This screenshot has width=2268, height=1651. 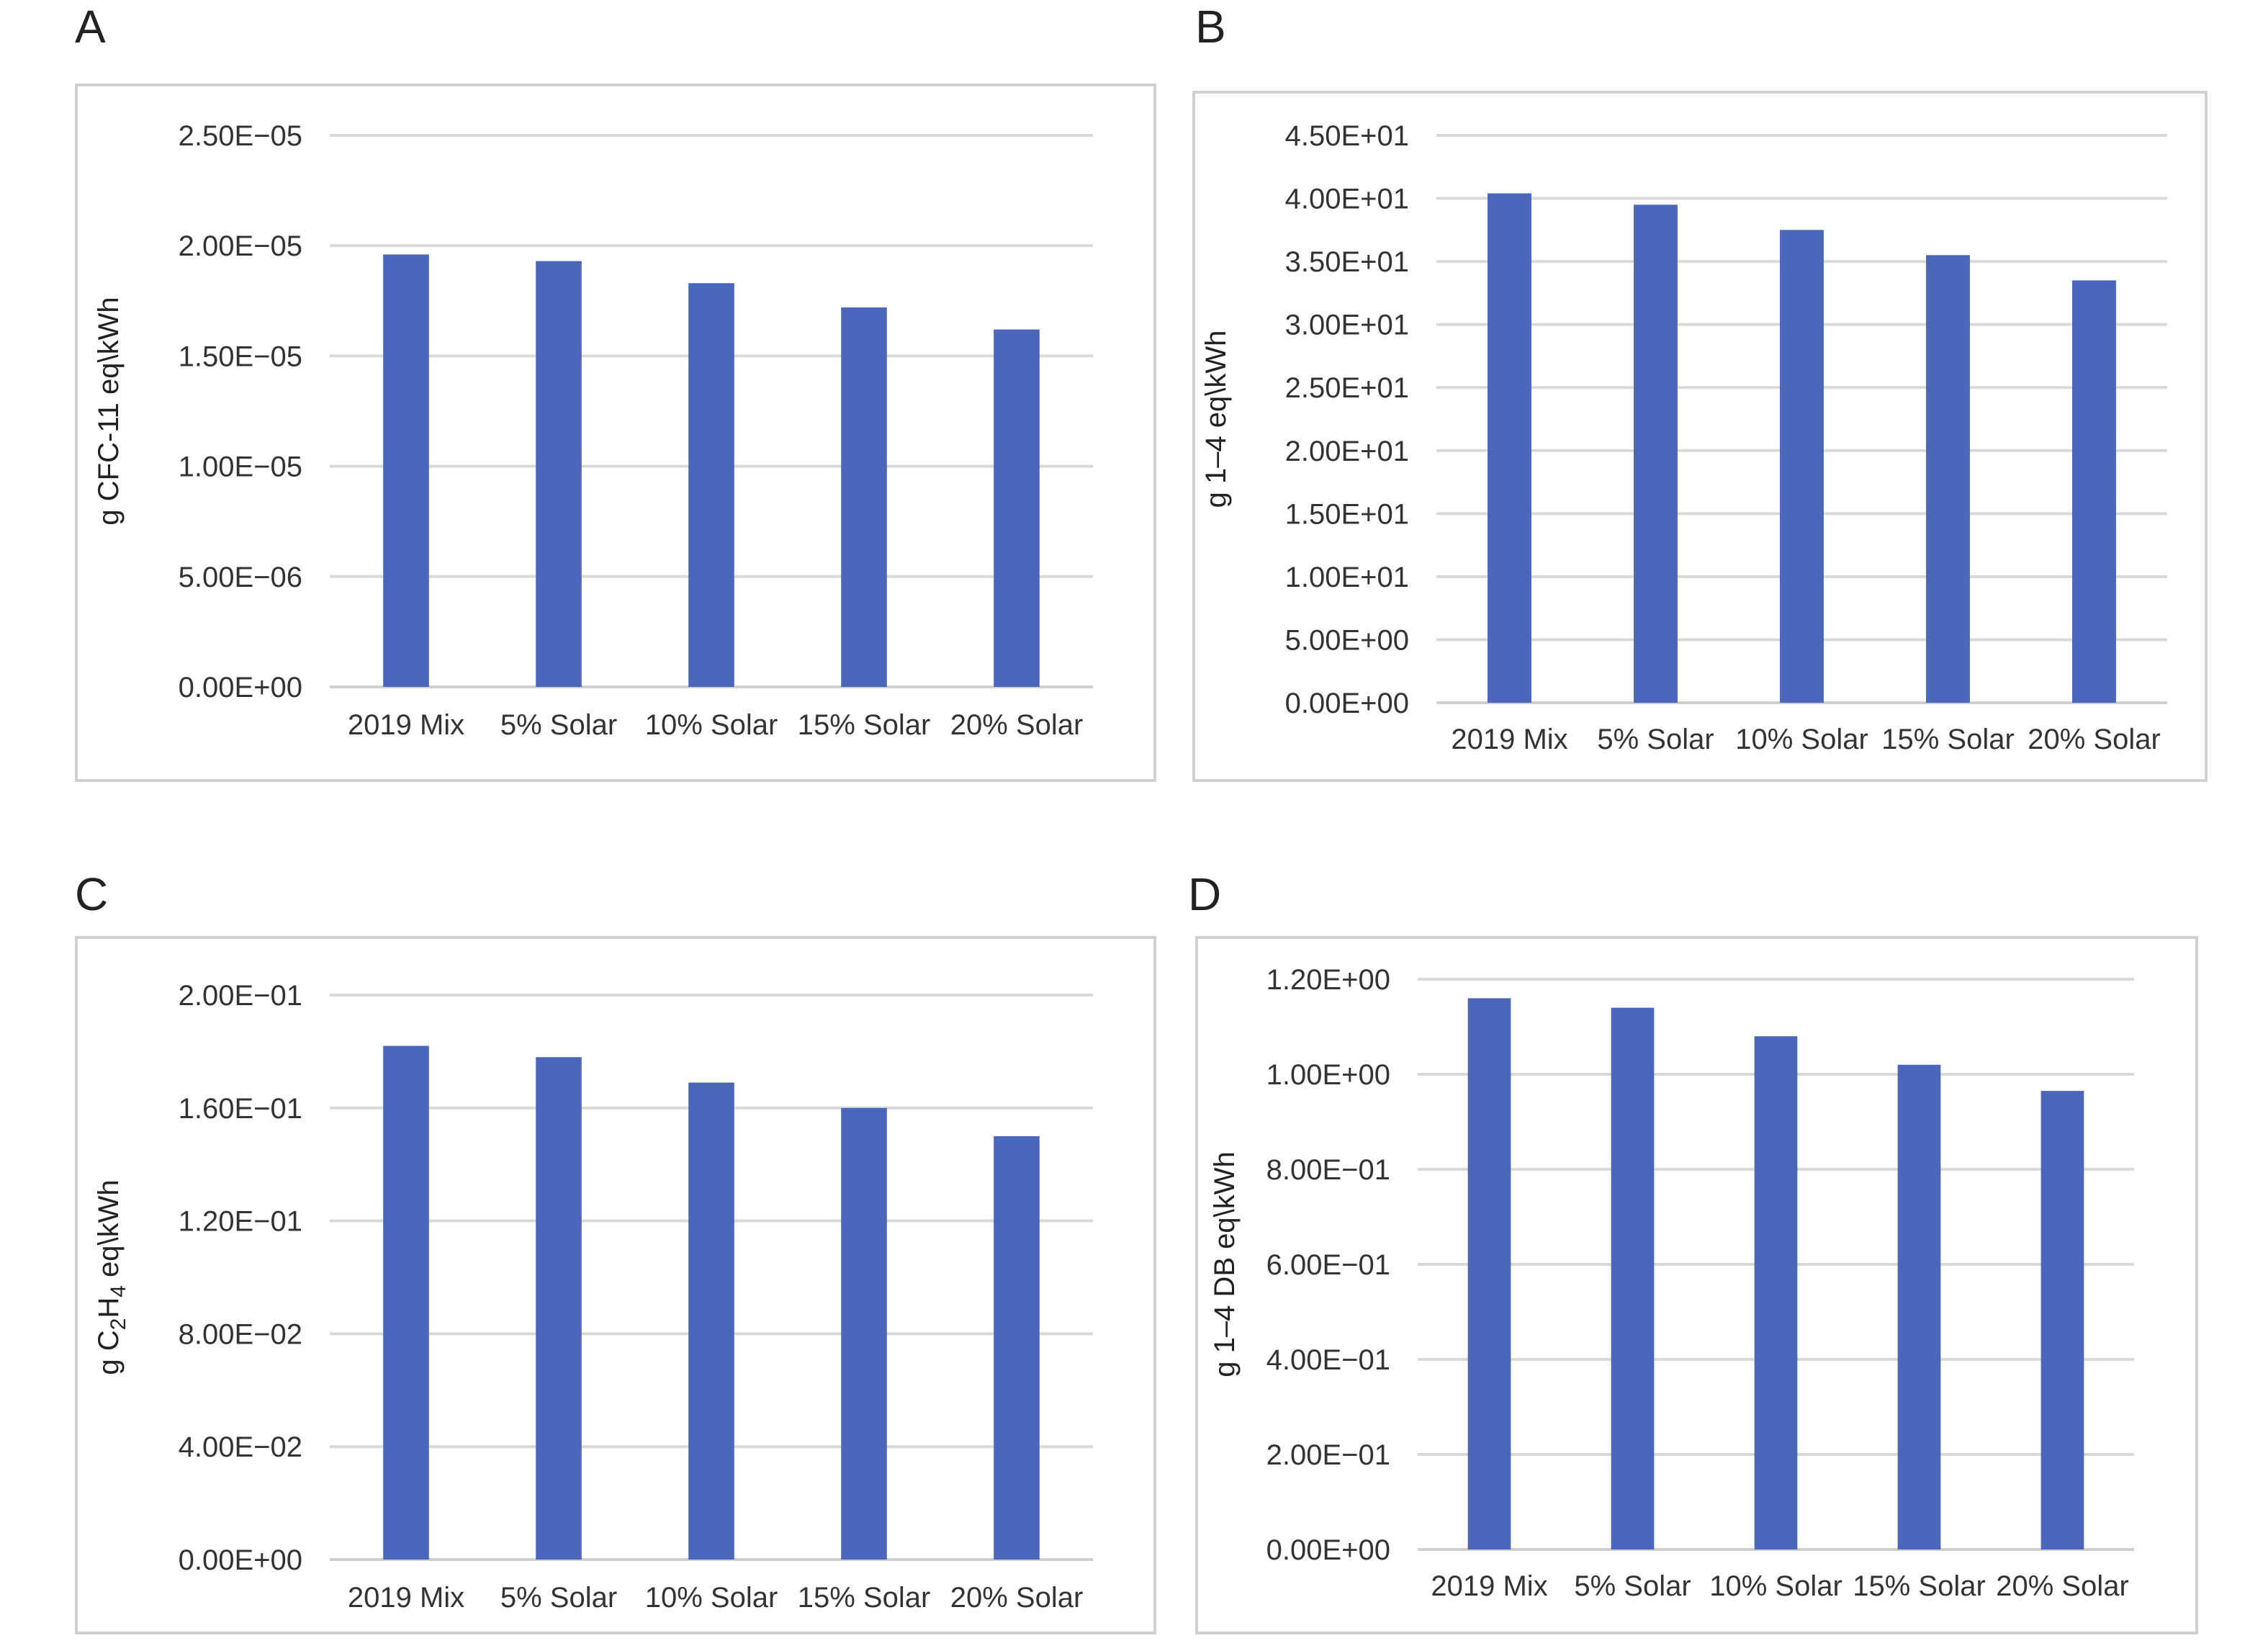 I want to click on y-tick-label: 1.00E+00, so click(x=1328, y=1075).